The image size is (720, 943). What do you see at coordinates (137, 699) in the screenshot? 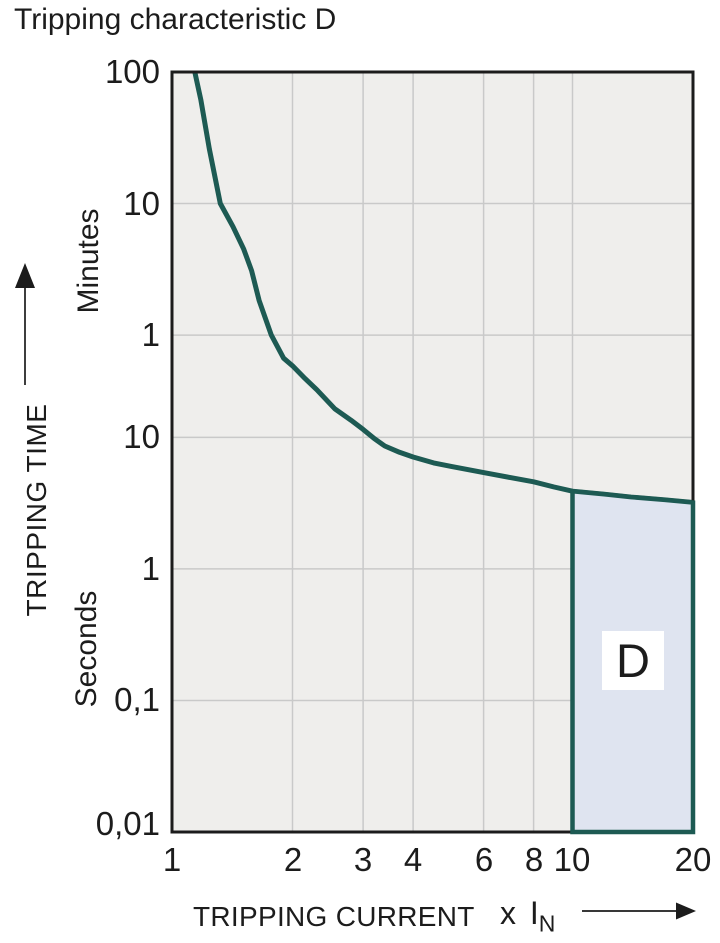
I see `y-tick-label: 0,1` at bounding box center [137, 699].